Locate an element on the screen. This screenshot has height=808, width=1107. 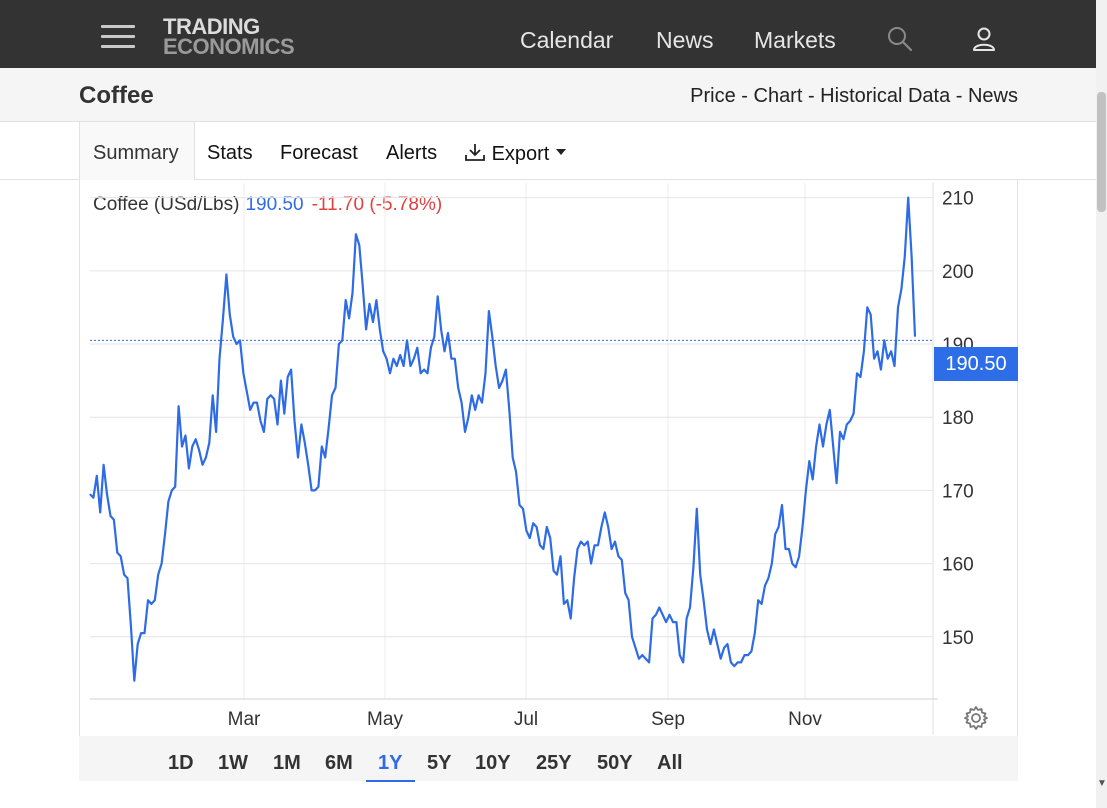
scrollbar-thumb is located at coordinates (1101, 152).